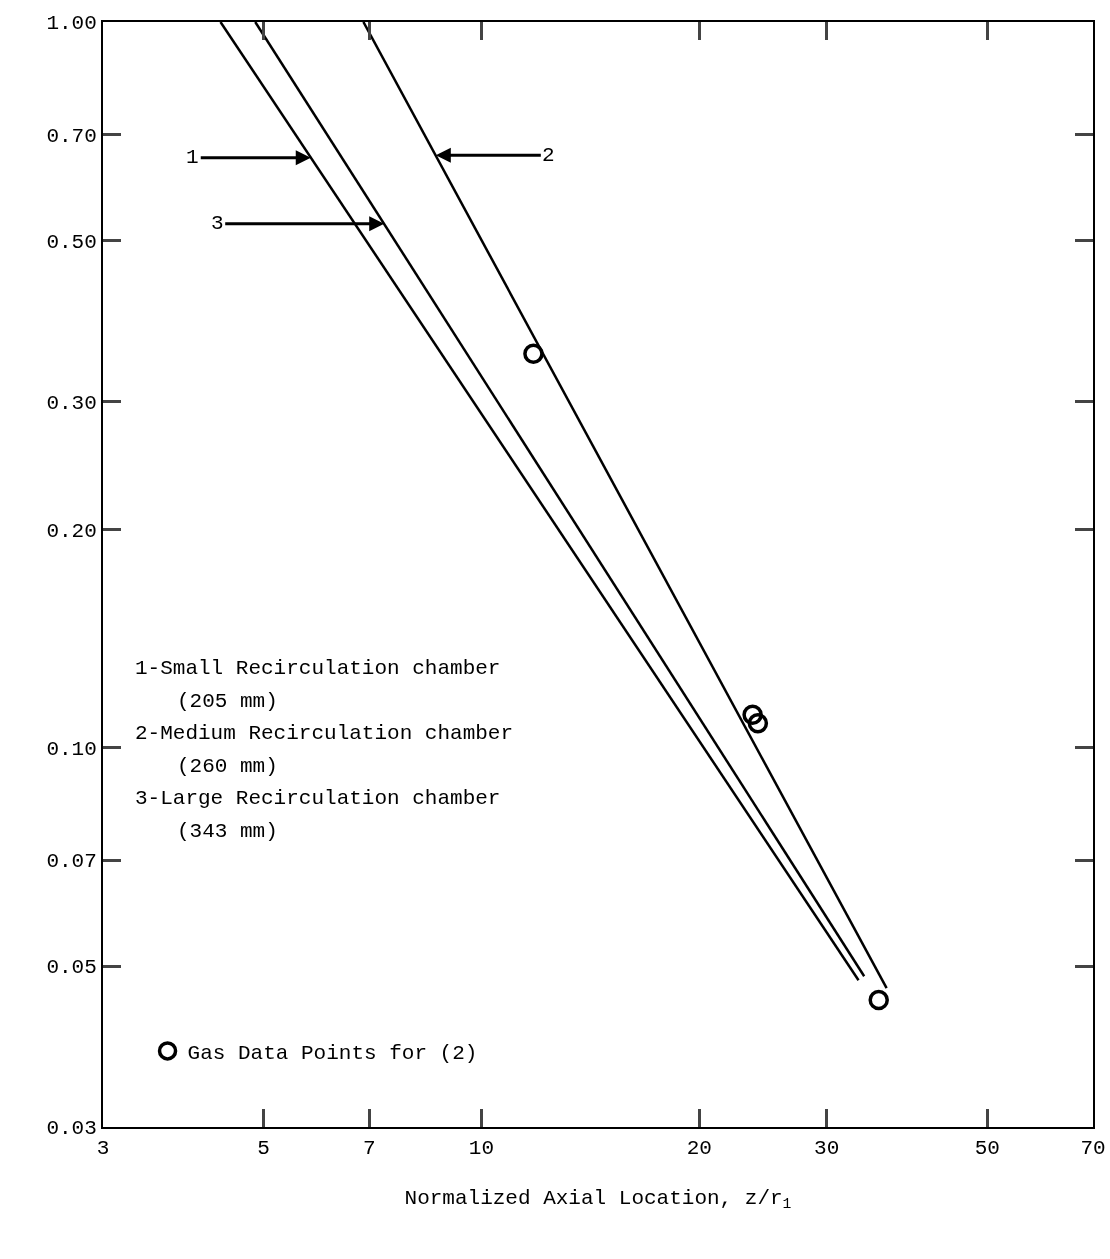 This screenshot has width=1110, height=1259. Describe the element at coordinates (548, 155) in the screenshot. I see `annotation: 2` at that location.